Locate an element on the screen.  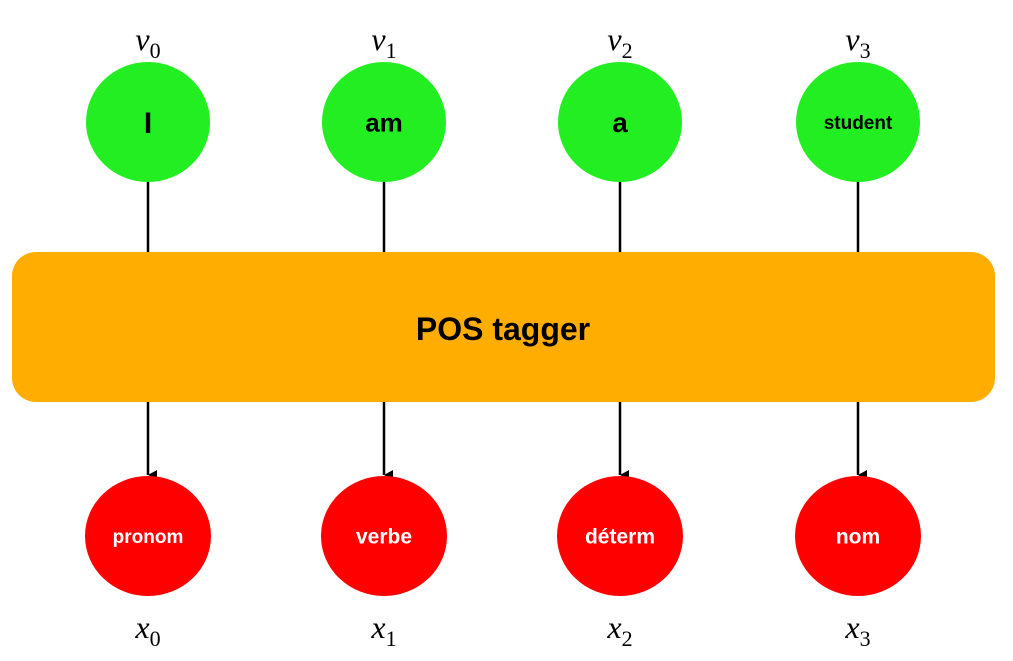
input-word-label: student is located at coordinates (858, 123).